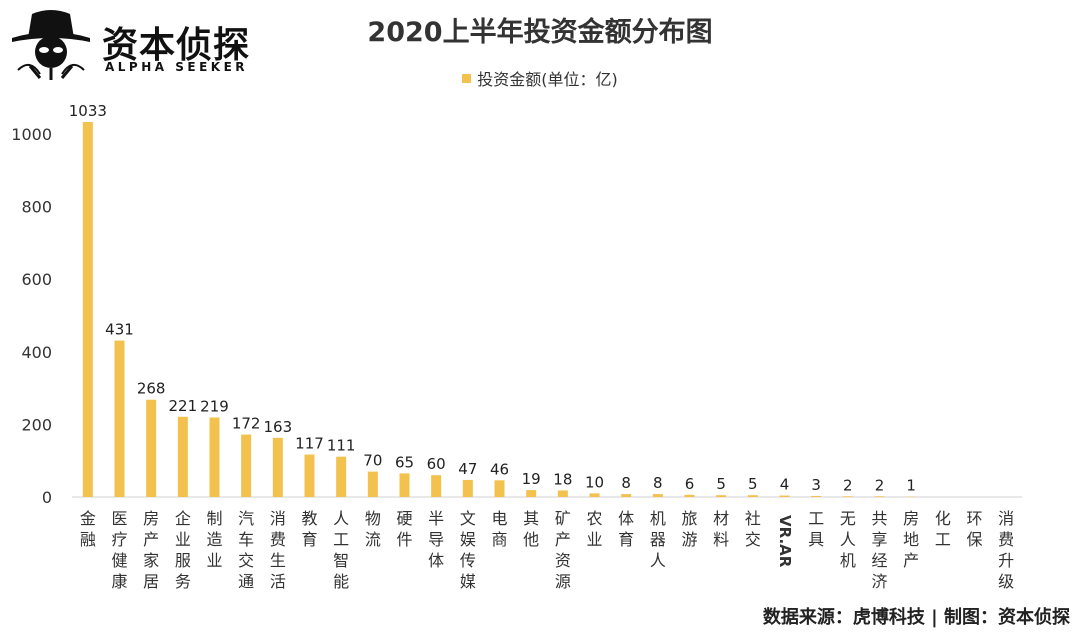 The width and height of the screenshot is (1080, 637). What do you see at coordinates (214, 407) in the screenshot?
I see `data-label: 219` at bounding box center [214, 407].